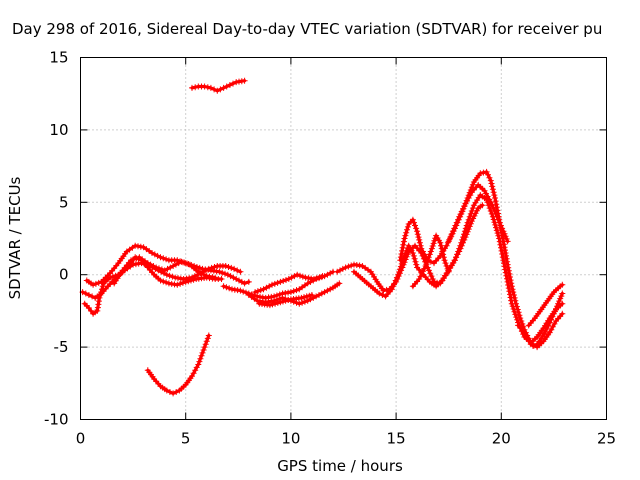 This screenshot has width=640, height=480. I want to click on x-tick-label: 25, so click(606, 439).